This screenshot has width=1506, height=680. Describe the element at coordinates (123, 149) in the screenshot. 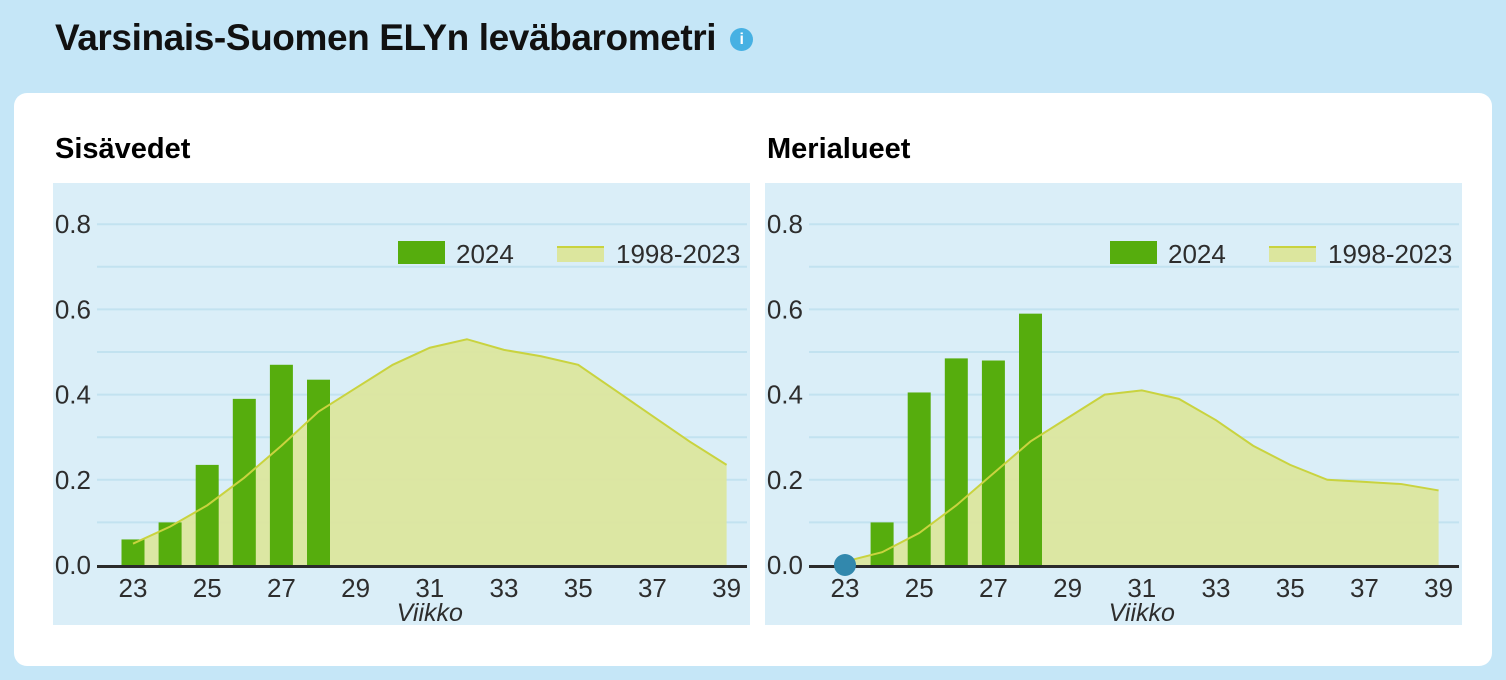

I see `chart-title-sisavedet: Sisävedet` at that location.